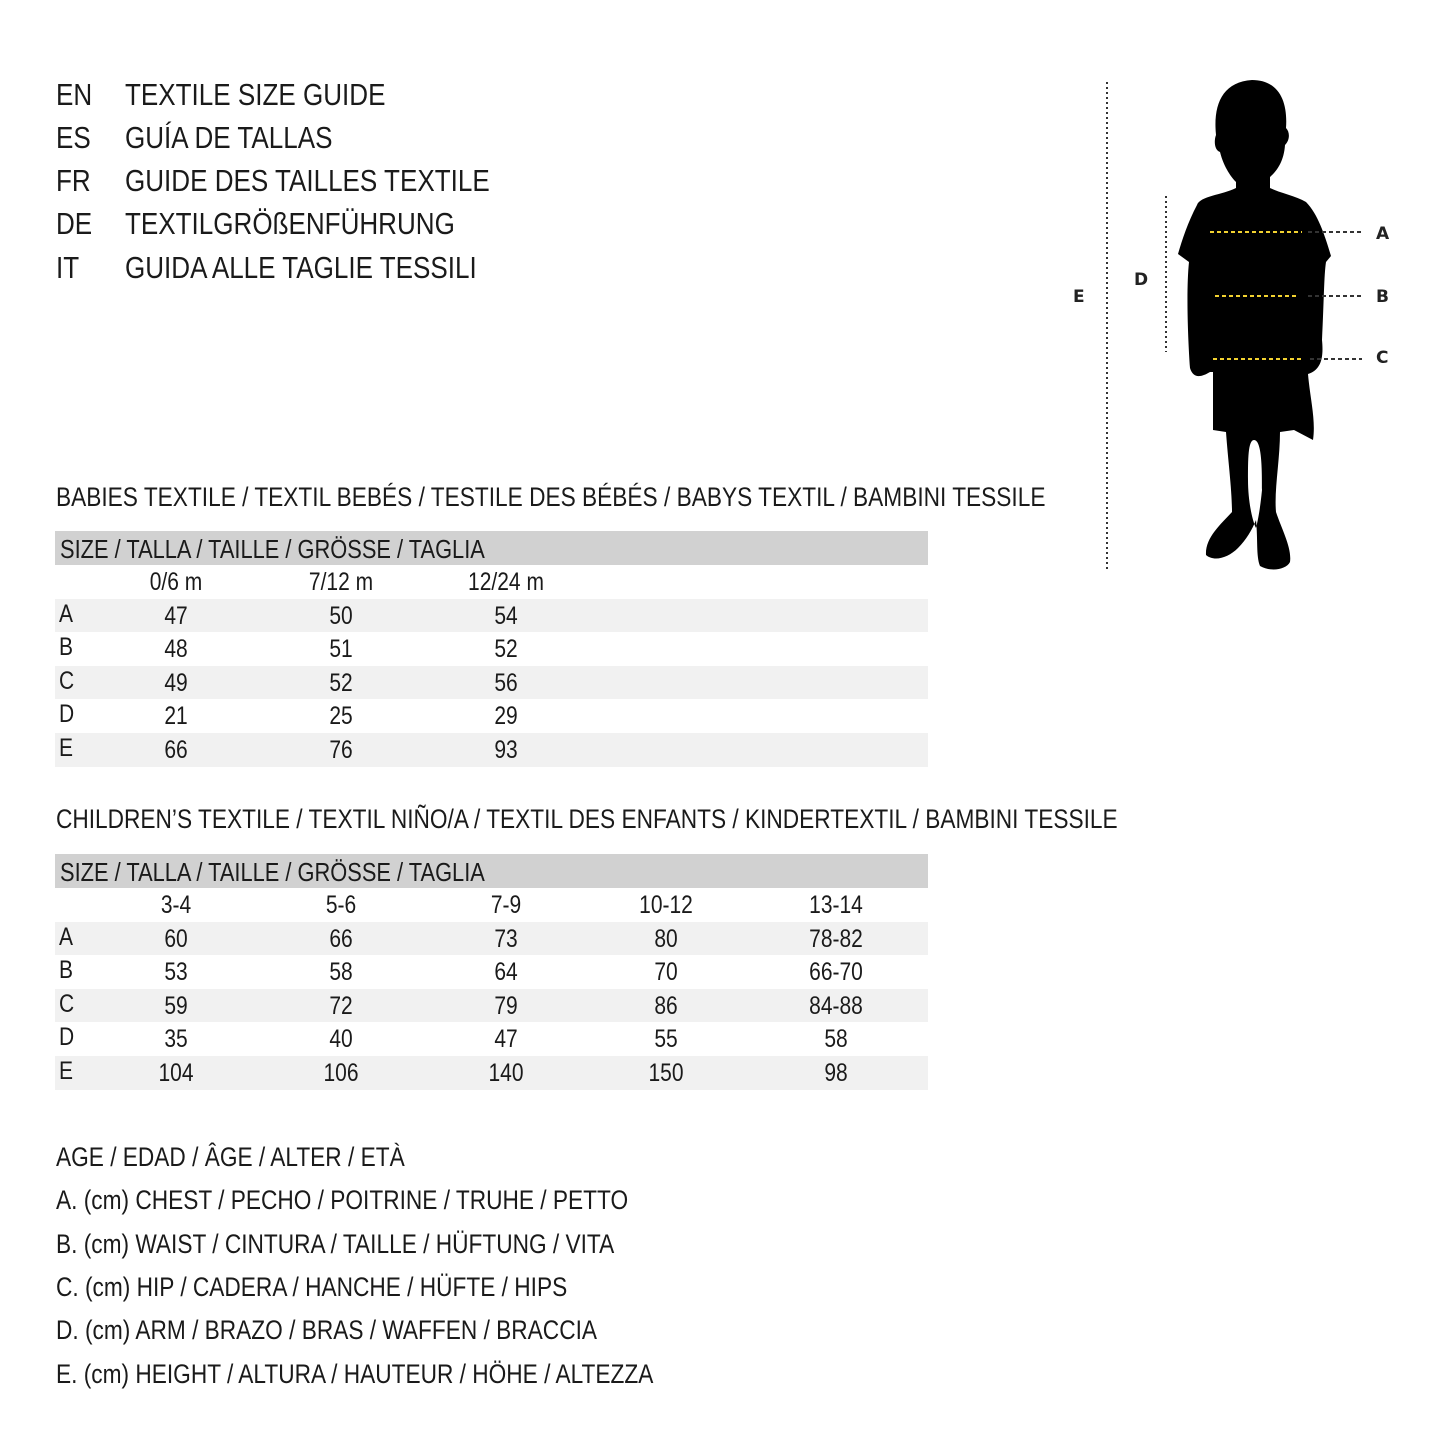 Image resolution: width=1445 pixels, height=1445 pixels. I want to click on table-cell: 93, so click(506, 750).